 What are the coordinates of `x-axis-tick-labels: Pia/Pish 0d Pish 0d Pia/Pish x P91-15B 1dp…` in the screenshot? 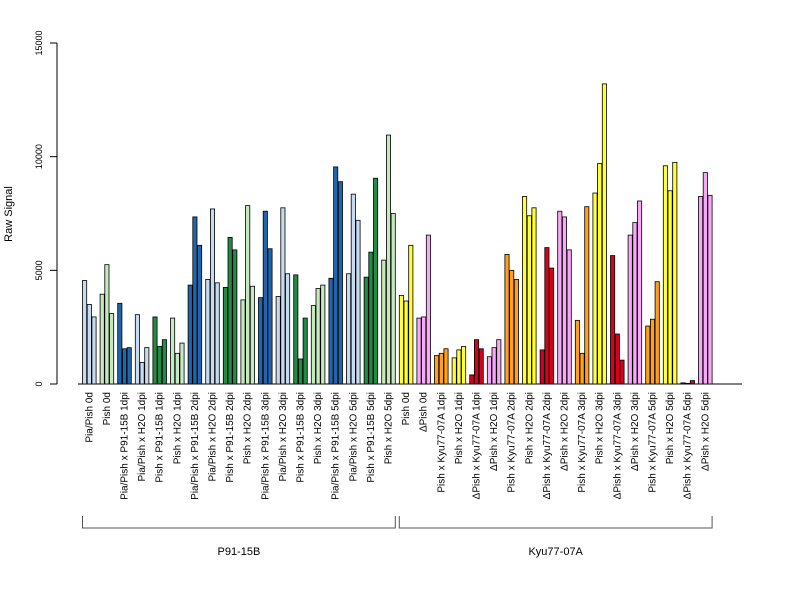 It's located at (397, 446).